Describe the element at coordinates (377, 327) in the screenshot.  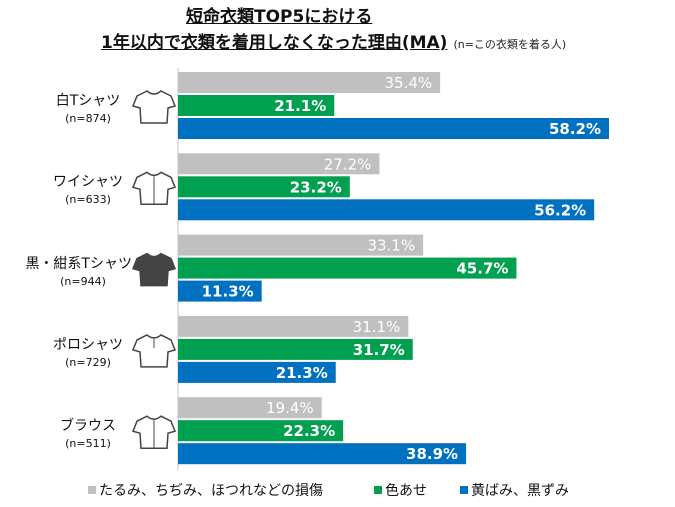
I see `data-label: 31.1%` at that location.